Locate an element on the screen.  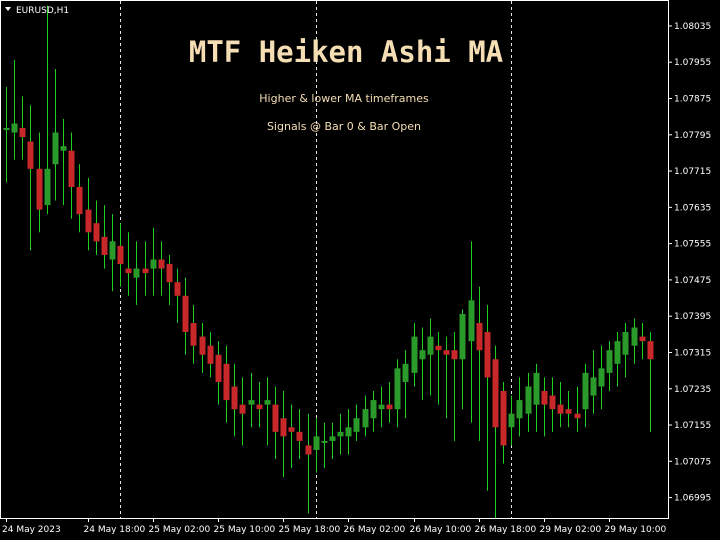
price-tick-label: 1.08035 is located at coordinates (692, 27).